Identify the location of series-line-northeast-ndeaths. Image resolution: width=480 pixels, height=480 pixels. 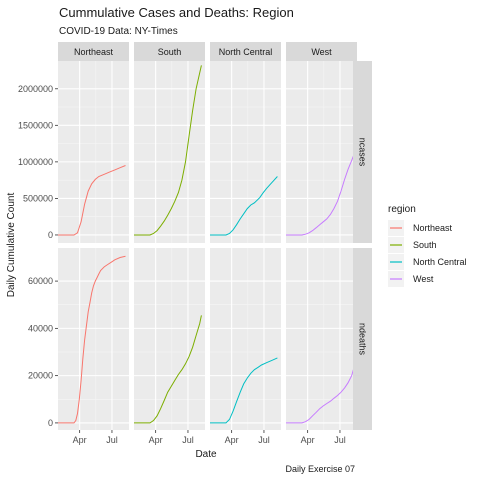
(92, 339).